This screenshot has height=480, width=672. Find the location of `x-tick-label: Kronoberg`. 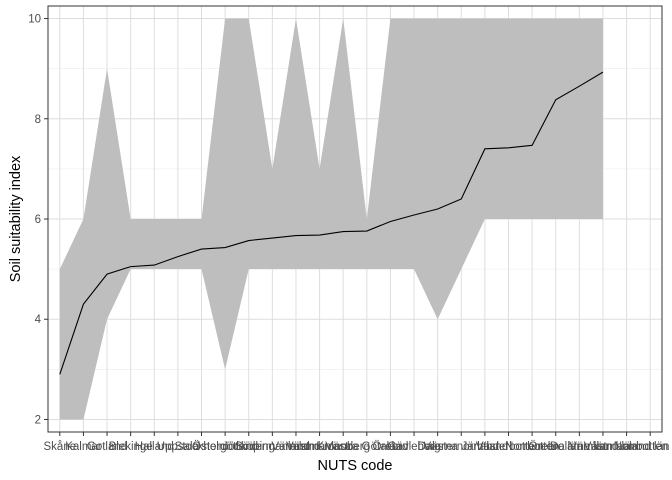

x-tick-label: Kronoberg is located at coordinates (343, 447).